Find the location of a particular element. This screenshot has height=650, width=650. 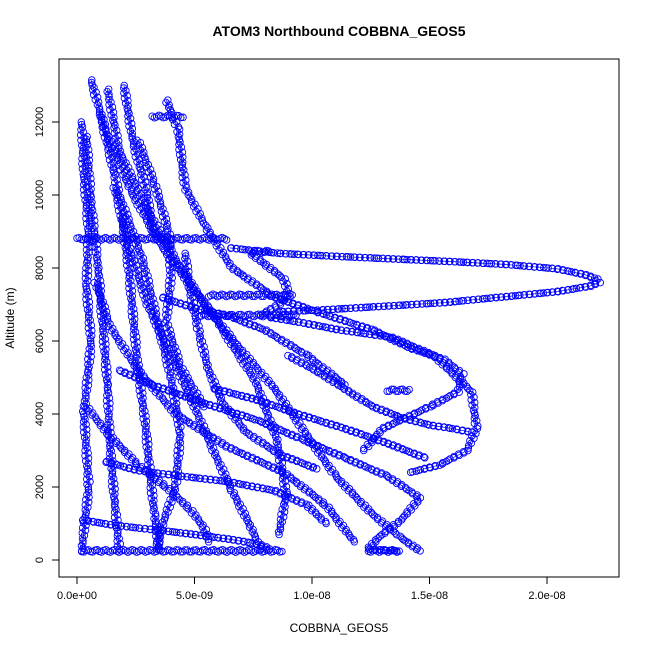

level-leg is located at coordinates (181, 550).